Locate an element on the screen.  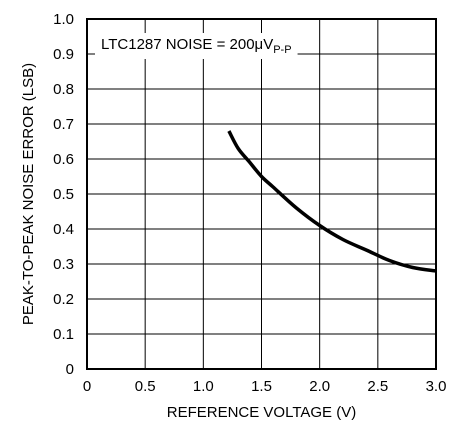
chart-annotation: LTC1287 NOISE = 200μVP-P is located at coordinates (196, 46).